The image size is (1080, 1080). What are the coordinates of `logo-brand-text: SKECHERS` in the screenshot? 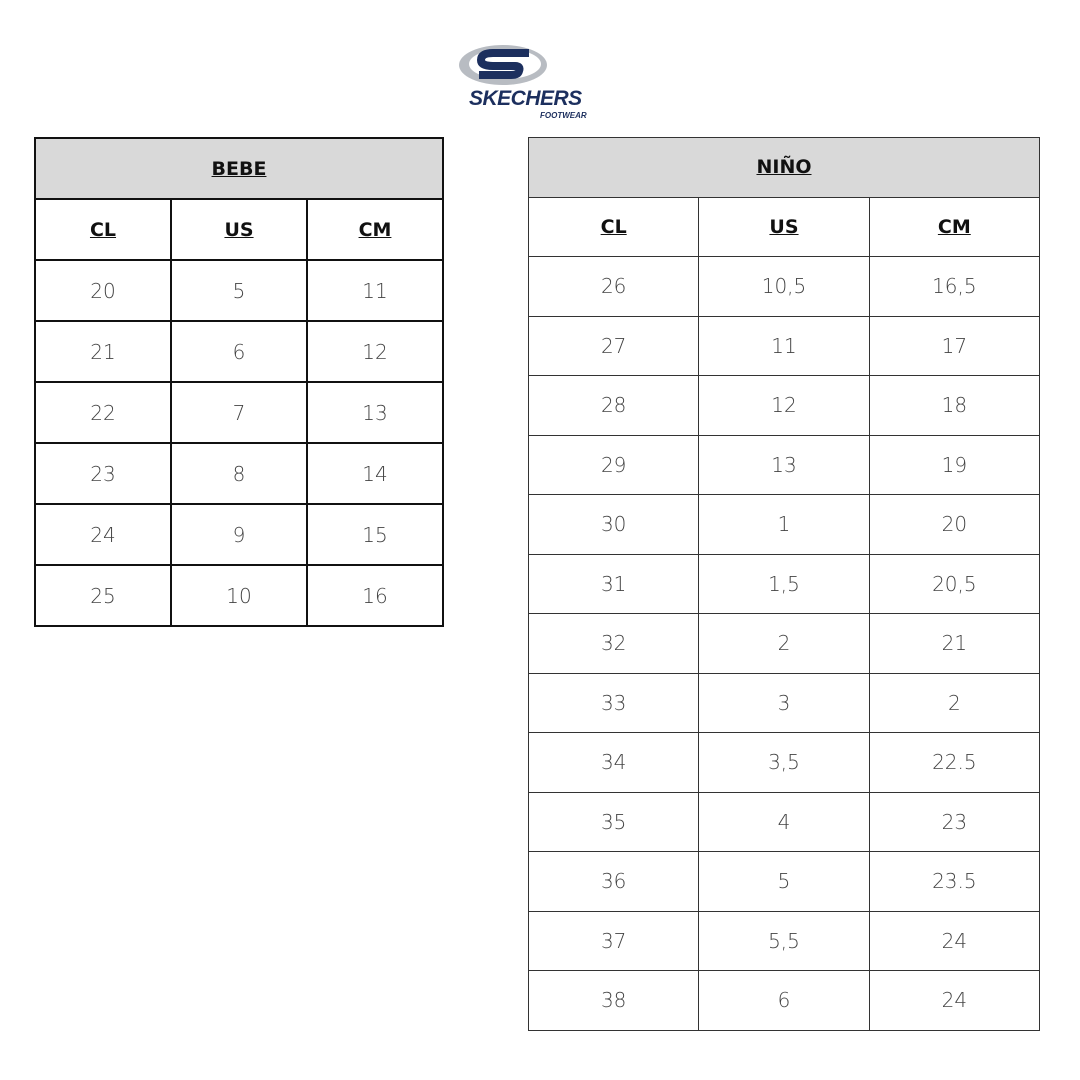 It's located at (525, 98).